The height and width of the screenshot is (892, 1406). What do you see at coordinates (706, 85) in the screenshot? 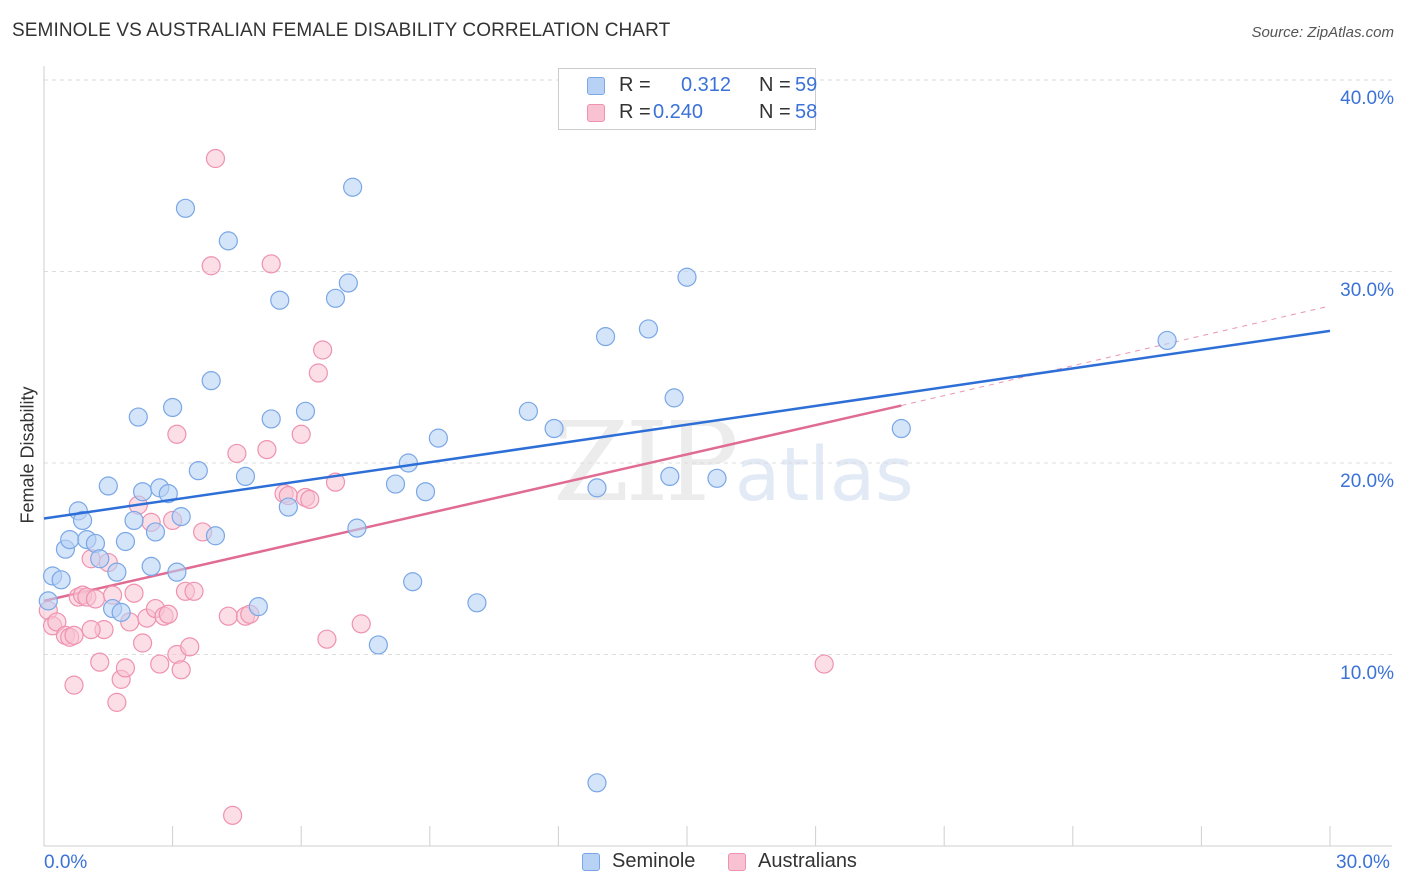
I see `r-value: 0.312` at bounding box center [706, 85].